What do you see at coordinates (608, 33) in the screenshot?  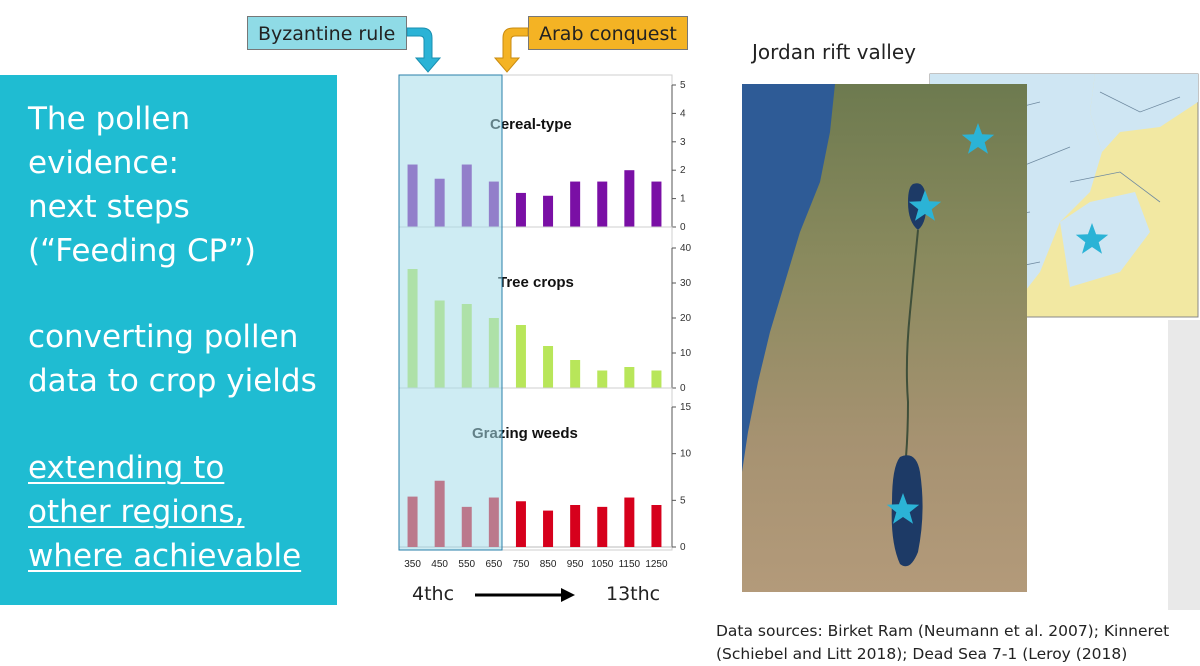 I see `arab-callout: Arab conquest` at bounding box center [608, 33].